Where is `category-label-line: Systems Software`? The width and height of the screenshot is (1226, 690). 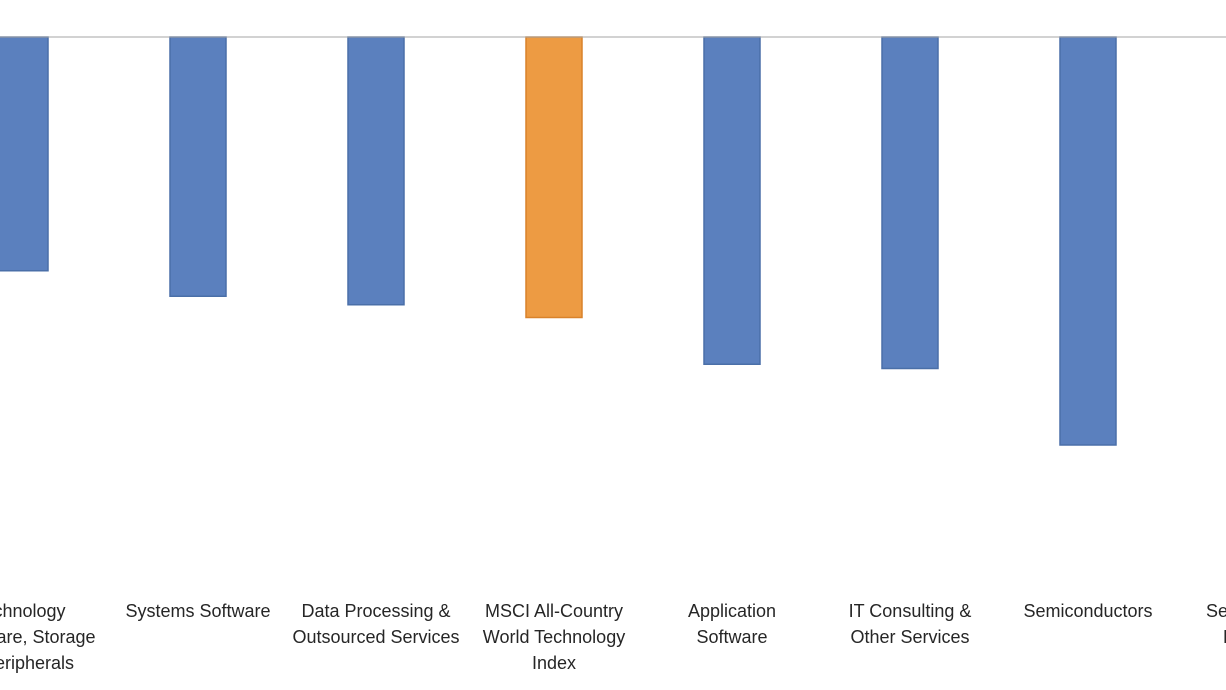 category-label-line: Systems Software is located at coordinates (197, 611).